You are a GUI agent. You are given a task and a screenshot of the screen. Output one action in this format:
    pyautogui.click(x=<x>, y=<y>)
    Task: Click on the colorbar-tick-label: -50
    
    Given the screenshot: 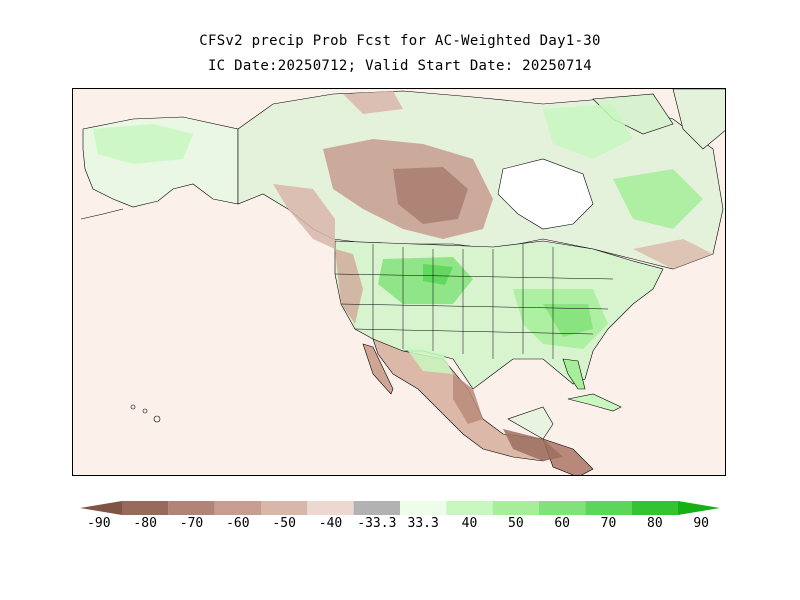 What is the action you would take?
    pyautogui.click(x=284, y=523)
    